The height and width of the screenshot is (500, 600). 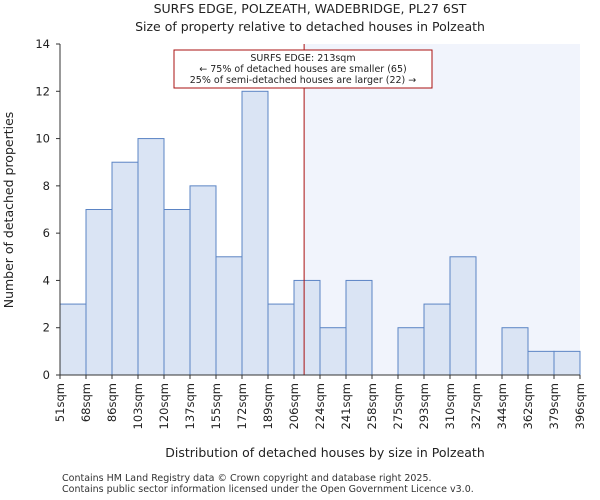 What do you see at coordinates (242, 406) in the screenshot?
I see `x-tick-label: 172sqm` at bounding box center [242, 406].